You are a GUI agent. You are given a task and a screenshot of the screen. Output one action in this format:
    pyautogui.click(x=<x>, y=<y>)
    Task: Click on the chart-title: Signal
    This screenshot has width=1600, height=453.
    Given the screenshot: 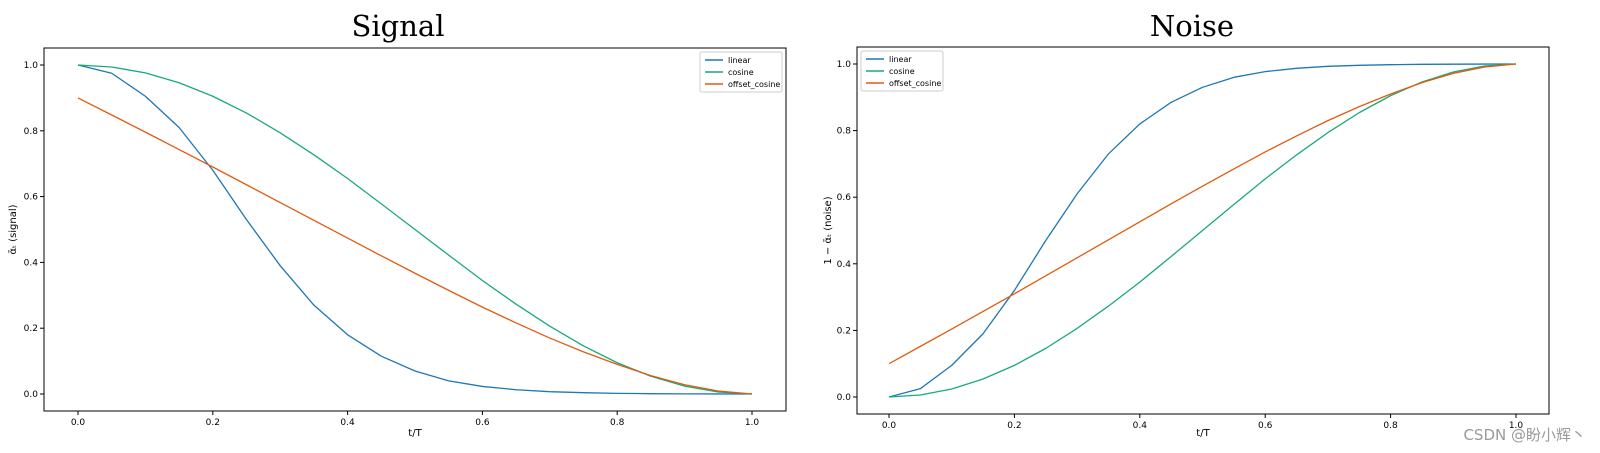 What is the action you would take?
    pyautogui.click(x=398, y=26)
    